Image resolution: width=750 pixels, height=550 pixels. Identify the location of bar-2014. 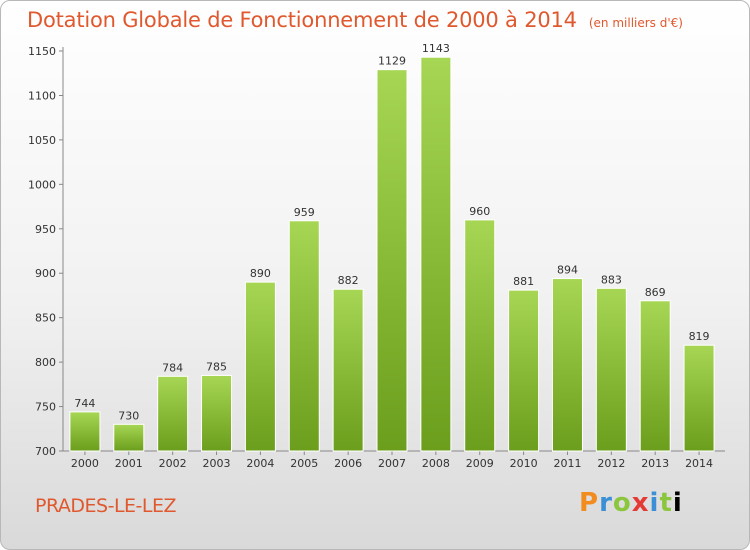
(699, 398).